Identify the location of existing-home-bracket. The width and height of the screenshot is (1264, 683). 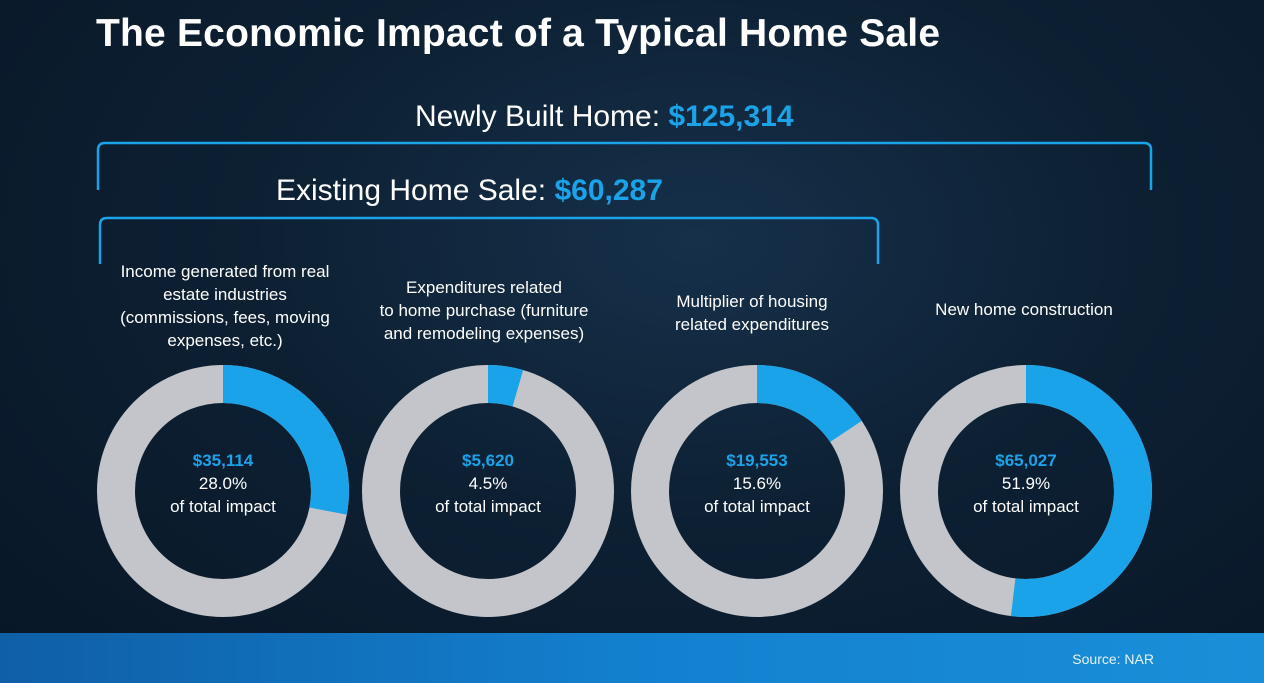
(489, 240).